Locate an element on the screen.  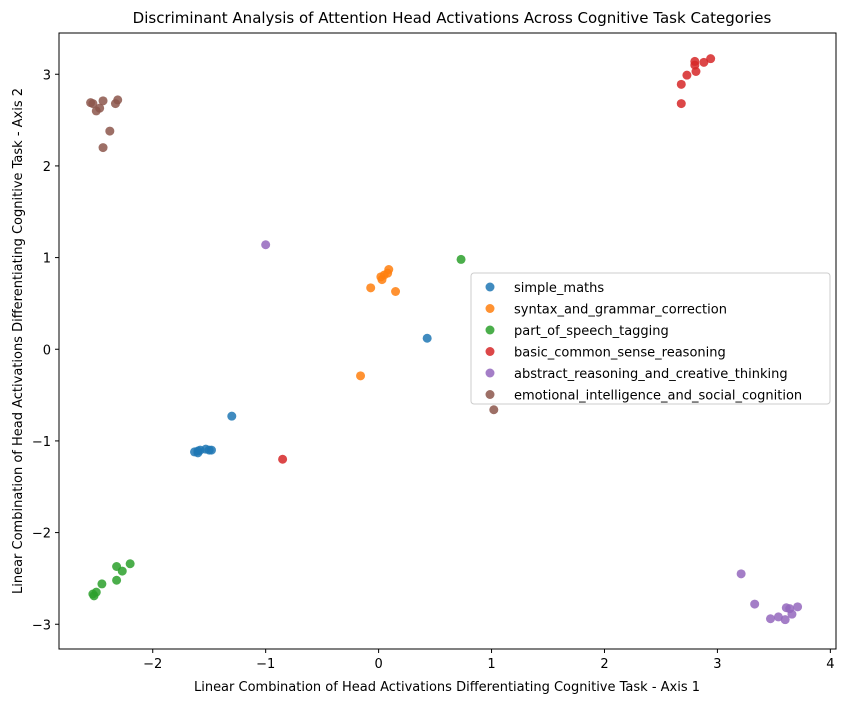
x-tick-label: 4 is located at coordinates (830, 664).